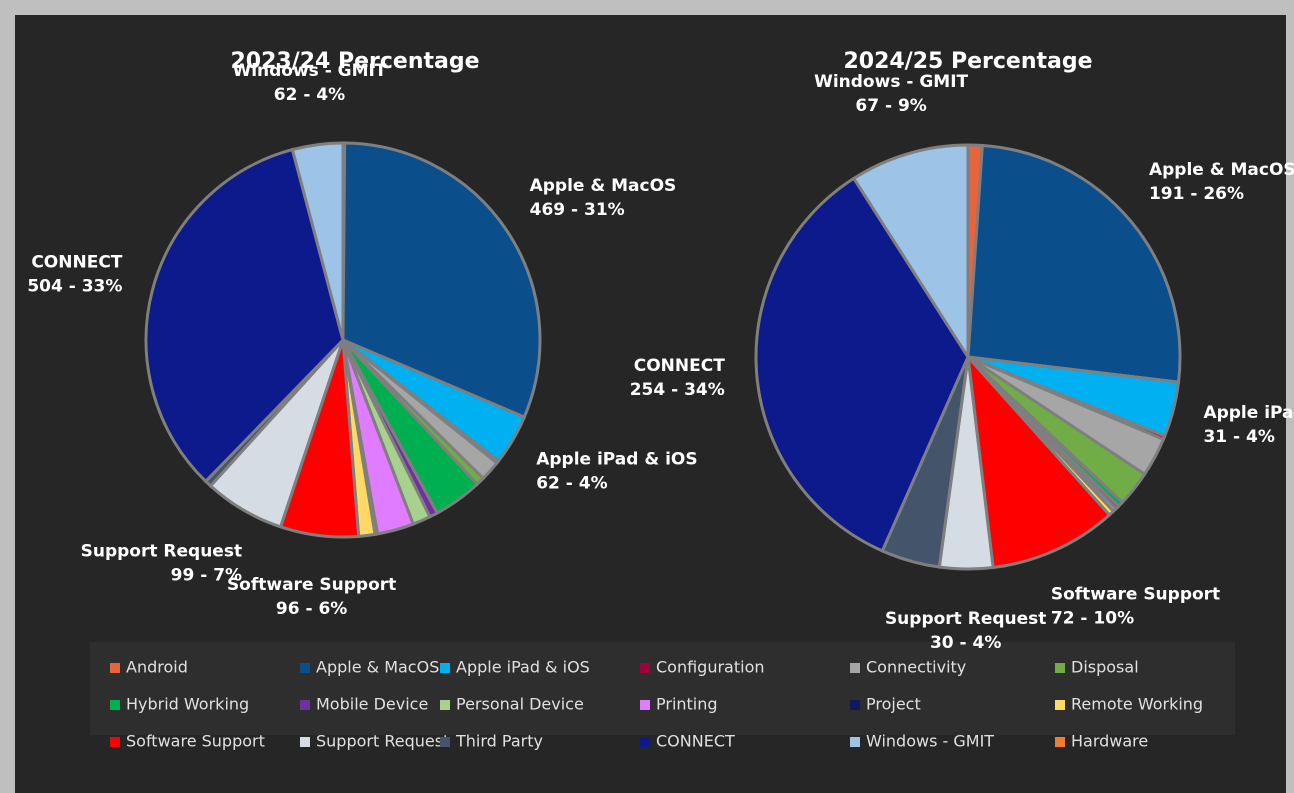  Describe the element at coordinates (687, 704) in the screenshot. I see `legend-label: Printing` at that location.